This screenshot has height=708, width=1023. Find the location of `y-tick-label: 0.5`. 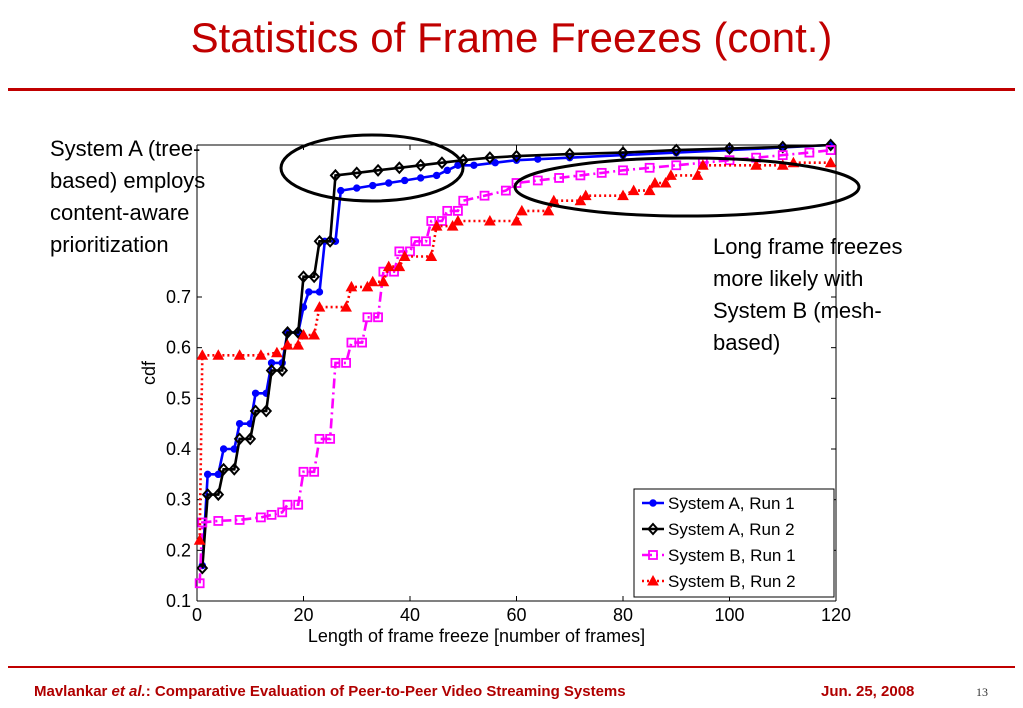

y-tick-label: 0.5 is located at coordinates (178, 398).